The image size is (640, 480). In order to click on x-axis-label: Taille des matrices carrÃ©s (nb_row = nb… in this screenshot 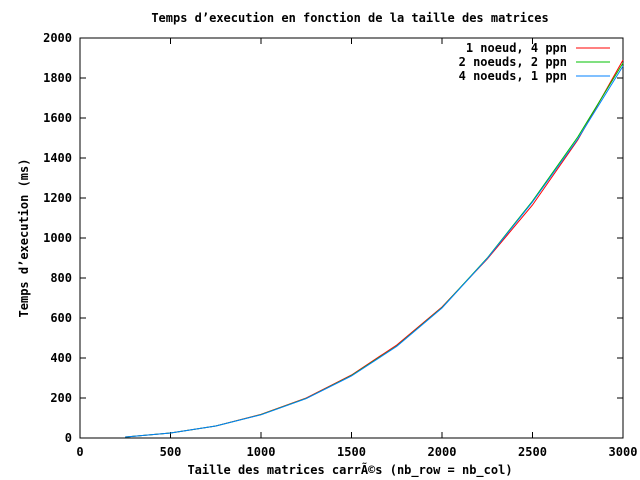, I will do `click(349, 470)`.